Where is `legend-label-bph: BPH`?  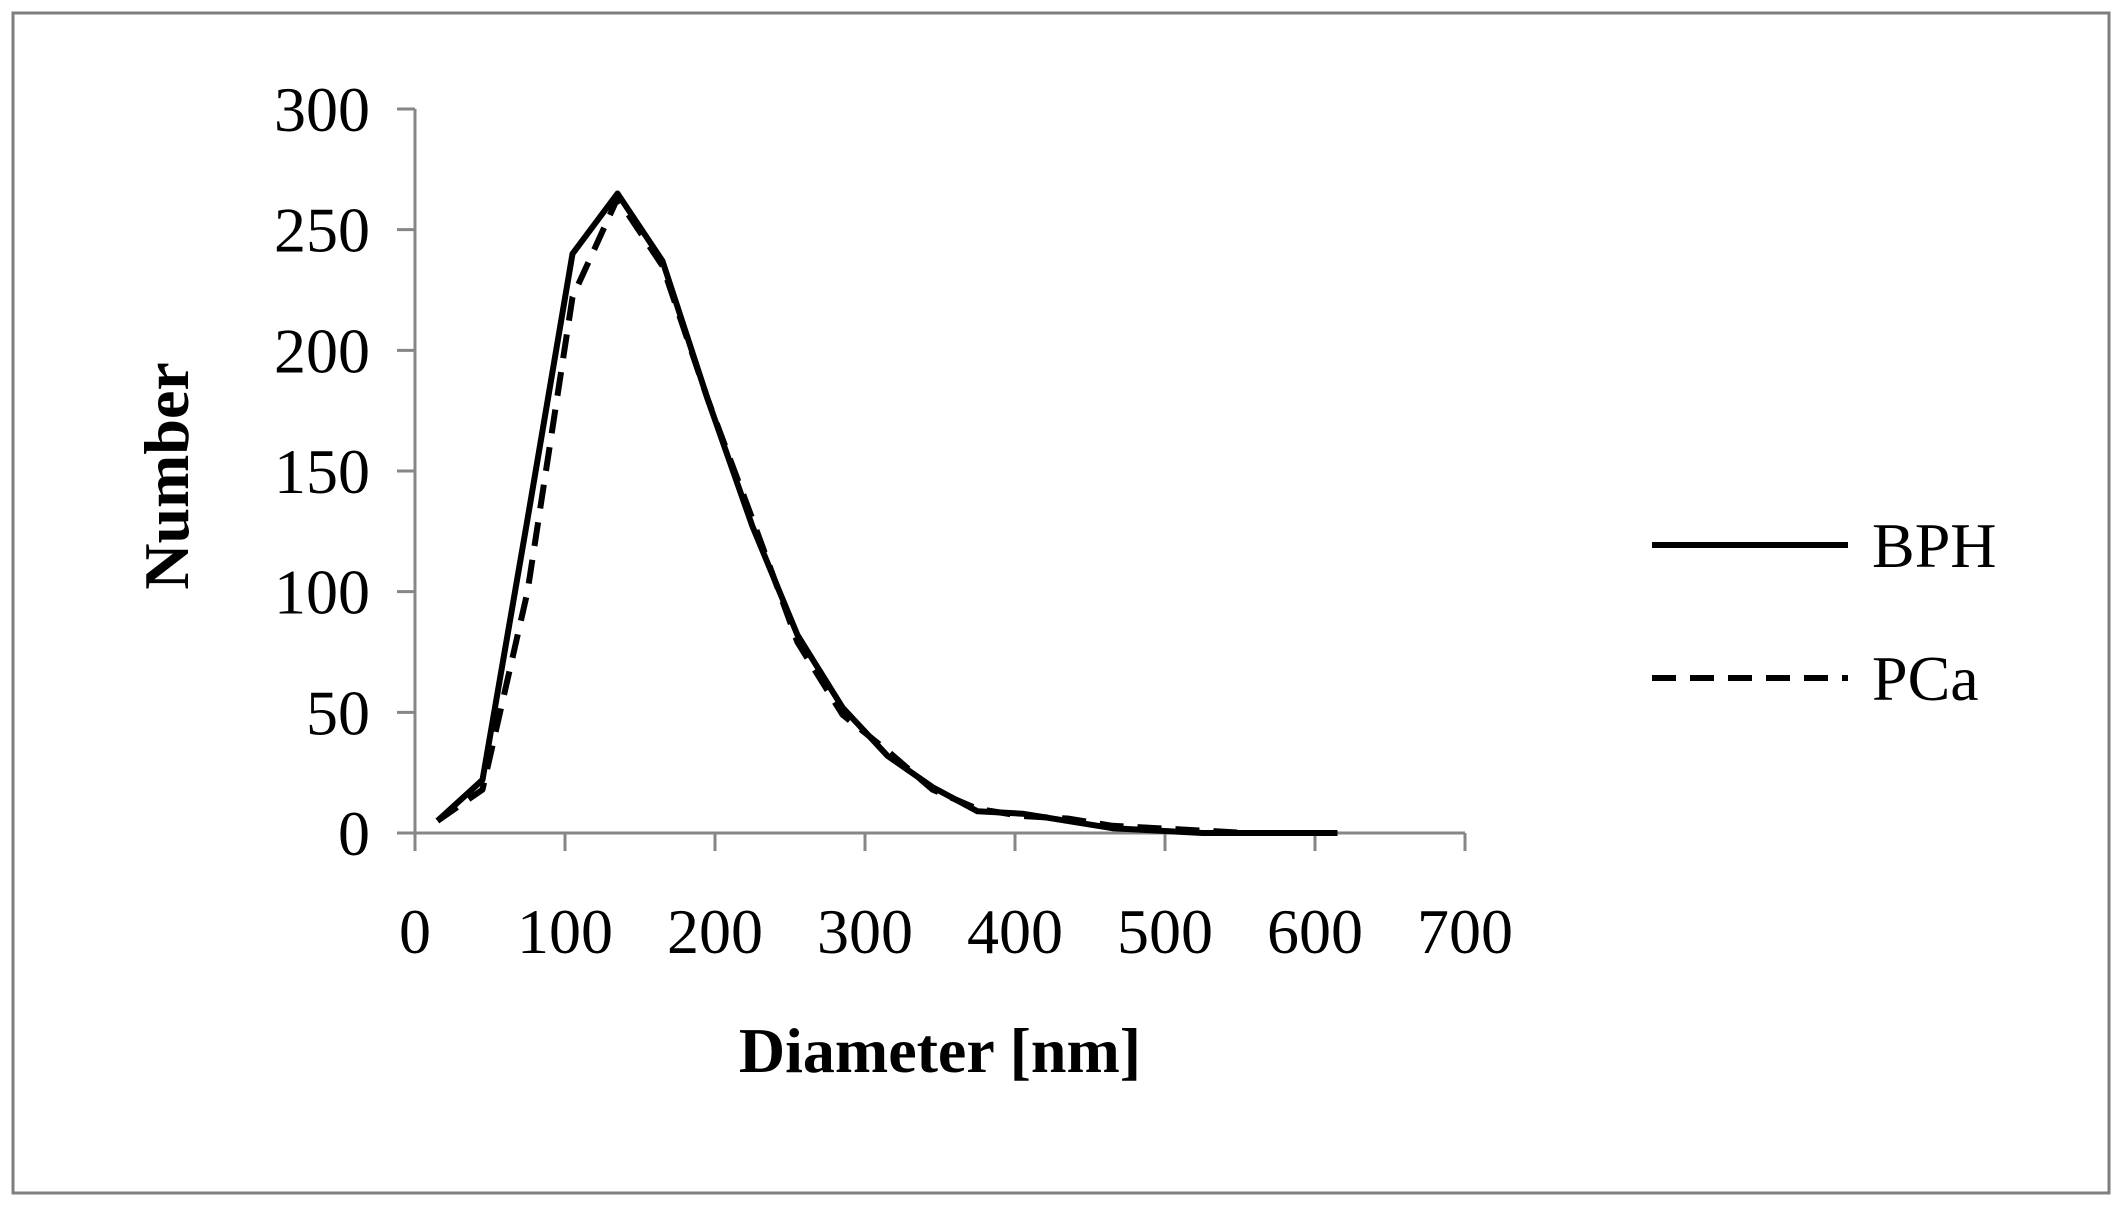
legend-label-bph: BPH is located at coordinates (1934, 545).